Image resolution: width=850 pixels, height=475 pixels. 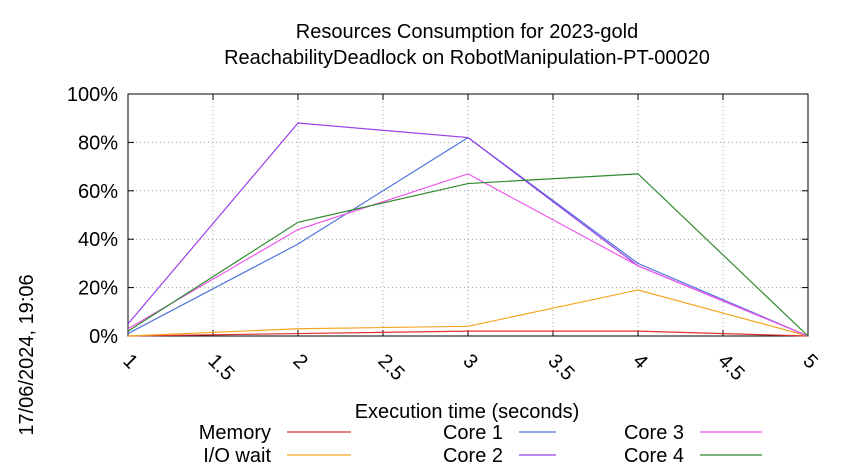 What do you see at coordinates (220, 367) in the screenshot?
I see `x-tick-label: 1.5` at bounding box center [220, 367].